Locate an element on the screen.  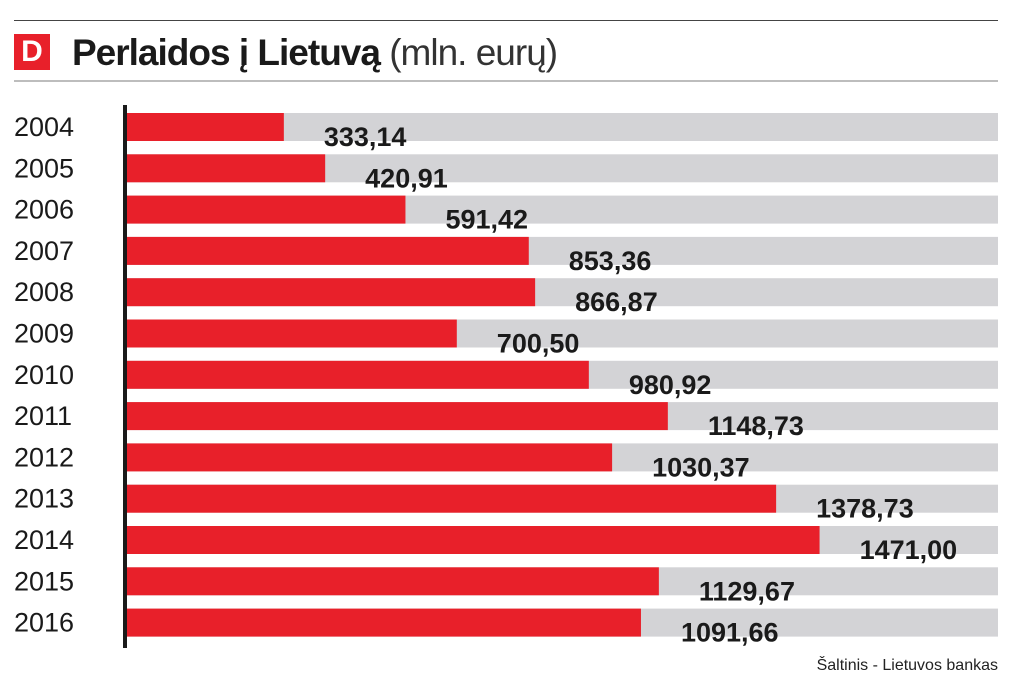
source-note: Šaltinis - Lietuvos bankas is located at coordinates (907, 665).